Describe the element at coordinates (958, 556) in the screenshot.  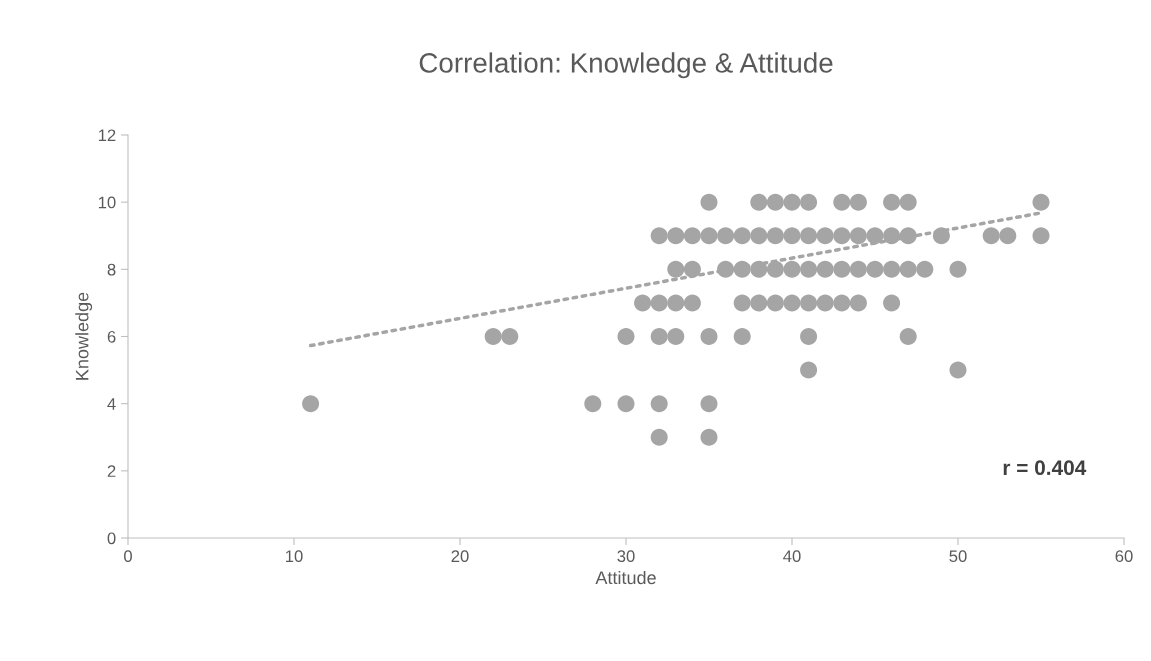
I see `x-tick-label: 50` at that location.